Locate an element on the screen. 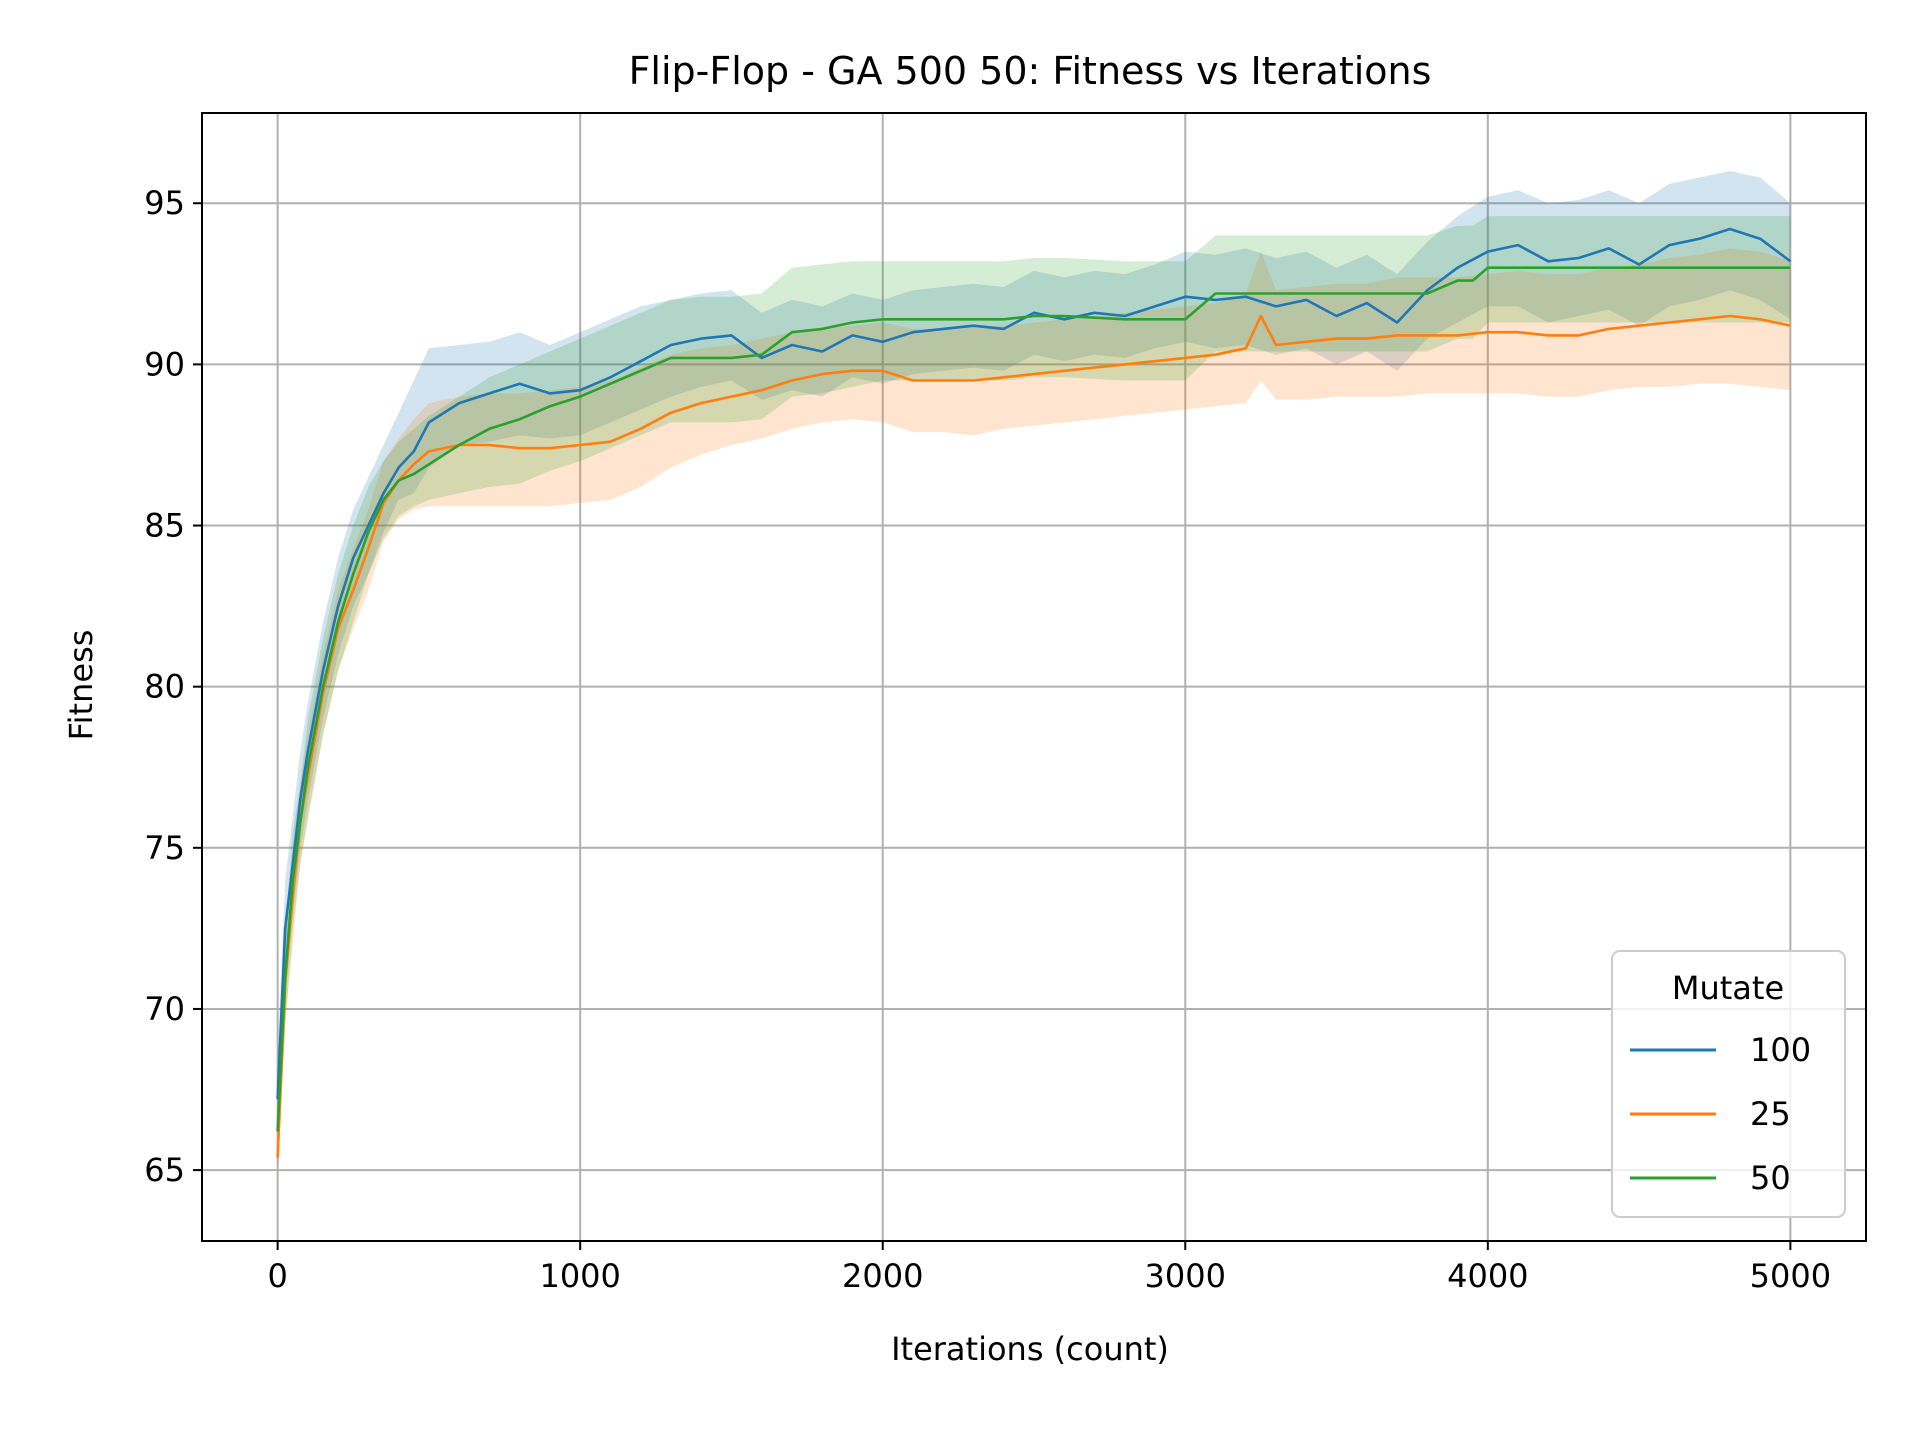 The height and width of the screenshot is (1440, 1920). legend-title: Mutate is located at coordinates (1728, 988).